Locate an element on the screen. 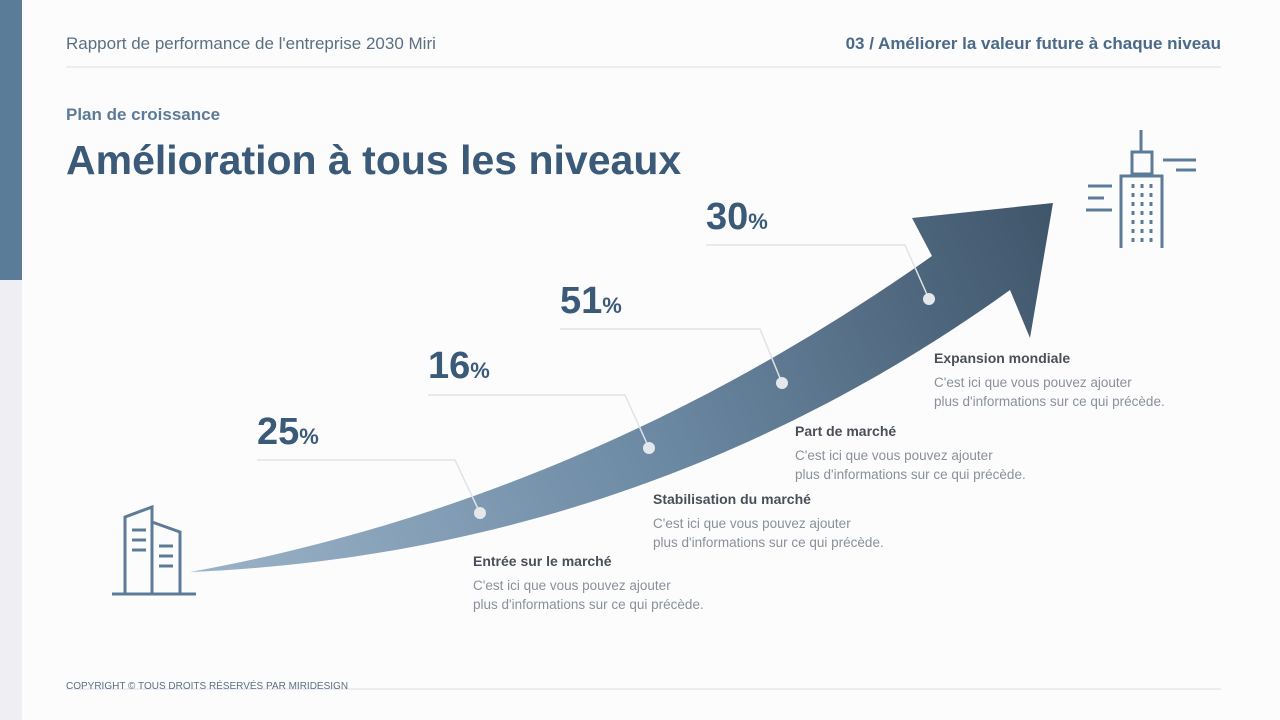 This screenshot has height=720, width=1280. step-value: 16% is located at coordinates (459, 366).